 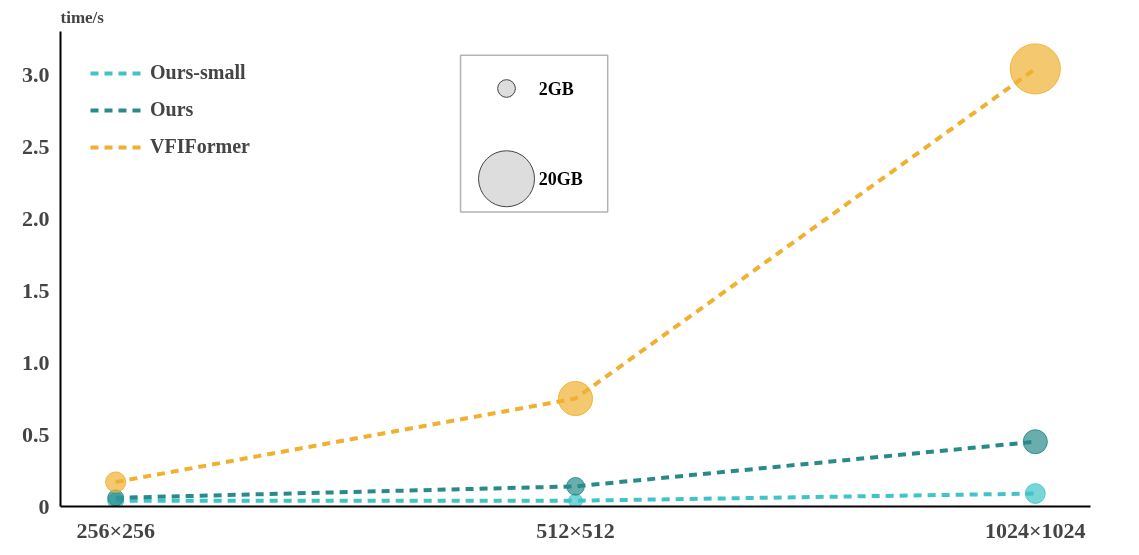 What do you see at coordinates (36, 290) in the screenshot?
I see `y-tick-label: 1.5` at bounding box center [36, 290].